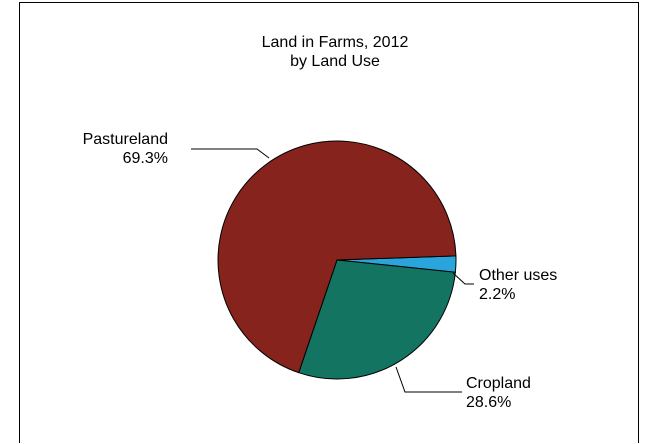  What do you see at coordinates (125, 139) in the screenshot?
I see `pastureland-label: Pastureland` at bounding box center [125, 139].